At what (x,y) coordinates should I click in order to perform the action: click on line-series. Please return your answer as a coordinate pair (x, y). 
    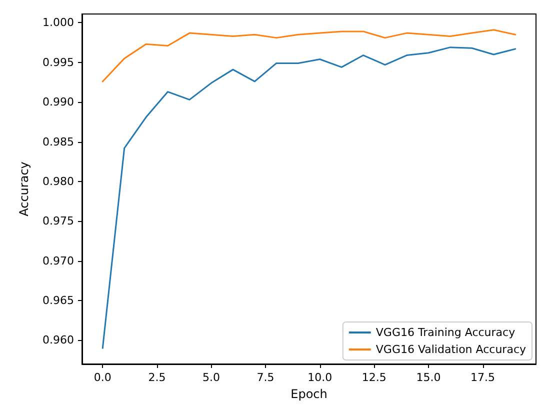
    Looking at the image, I should click on (309, 55).